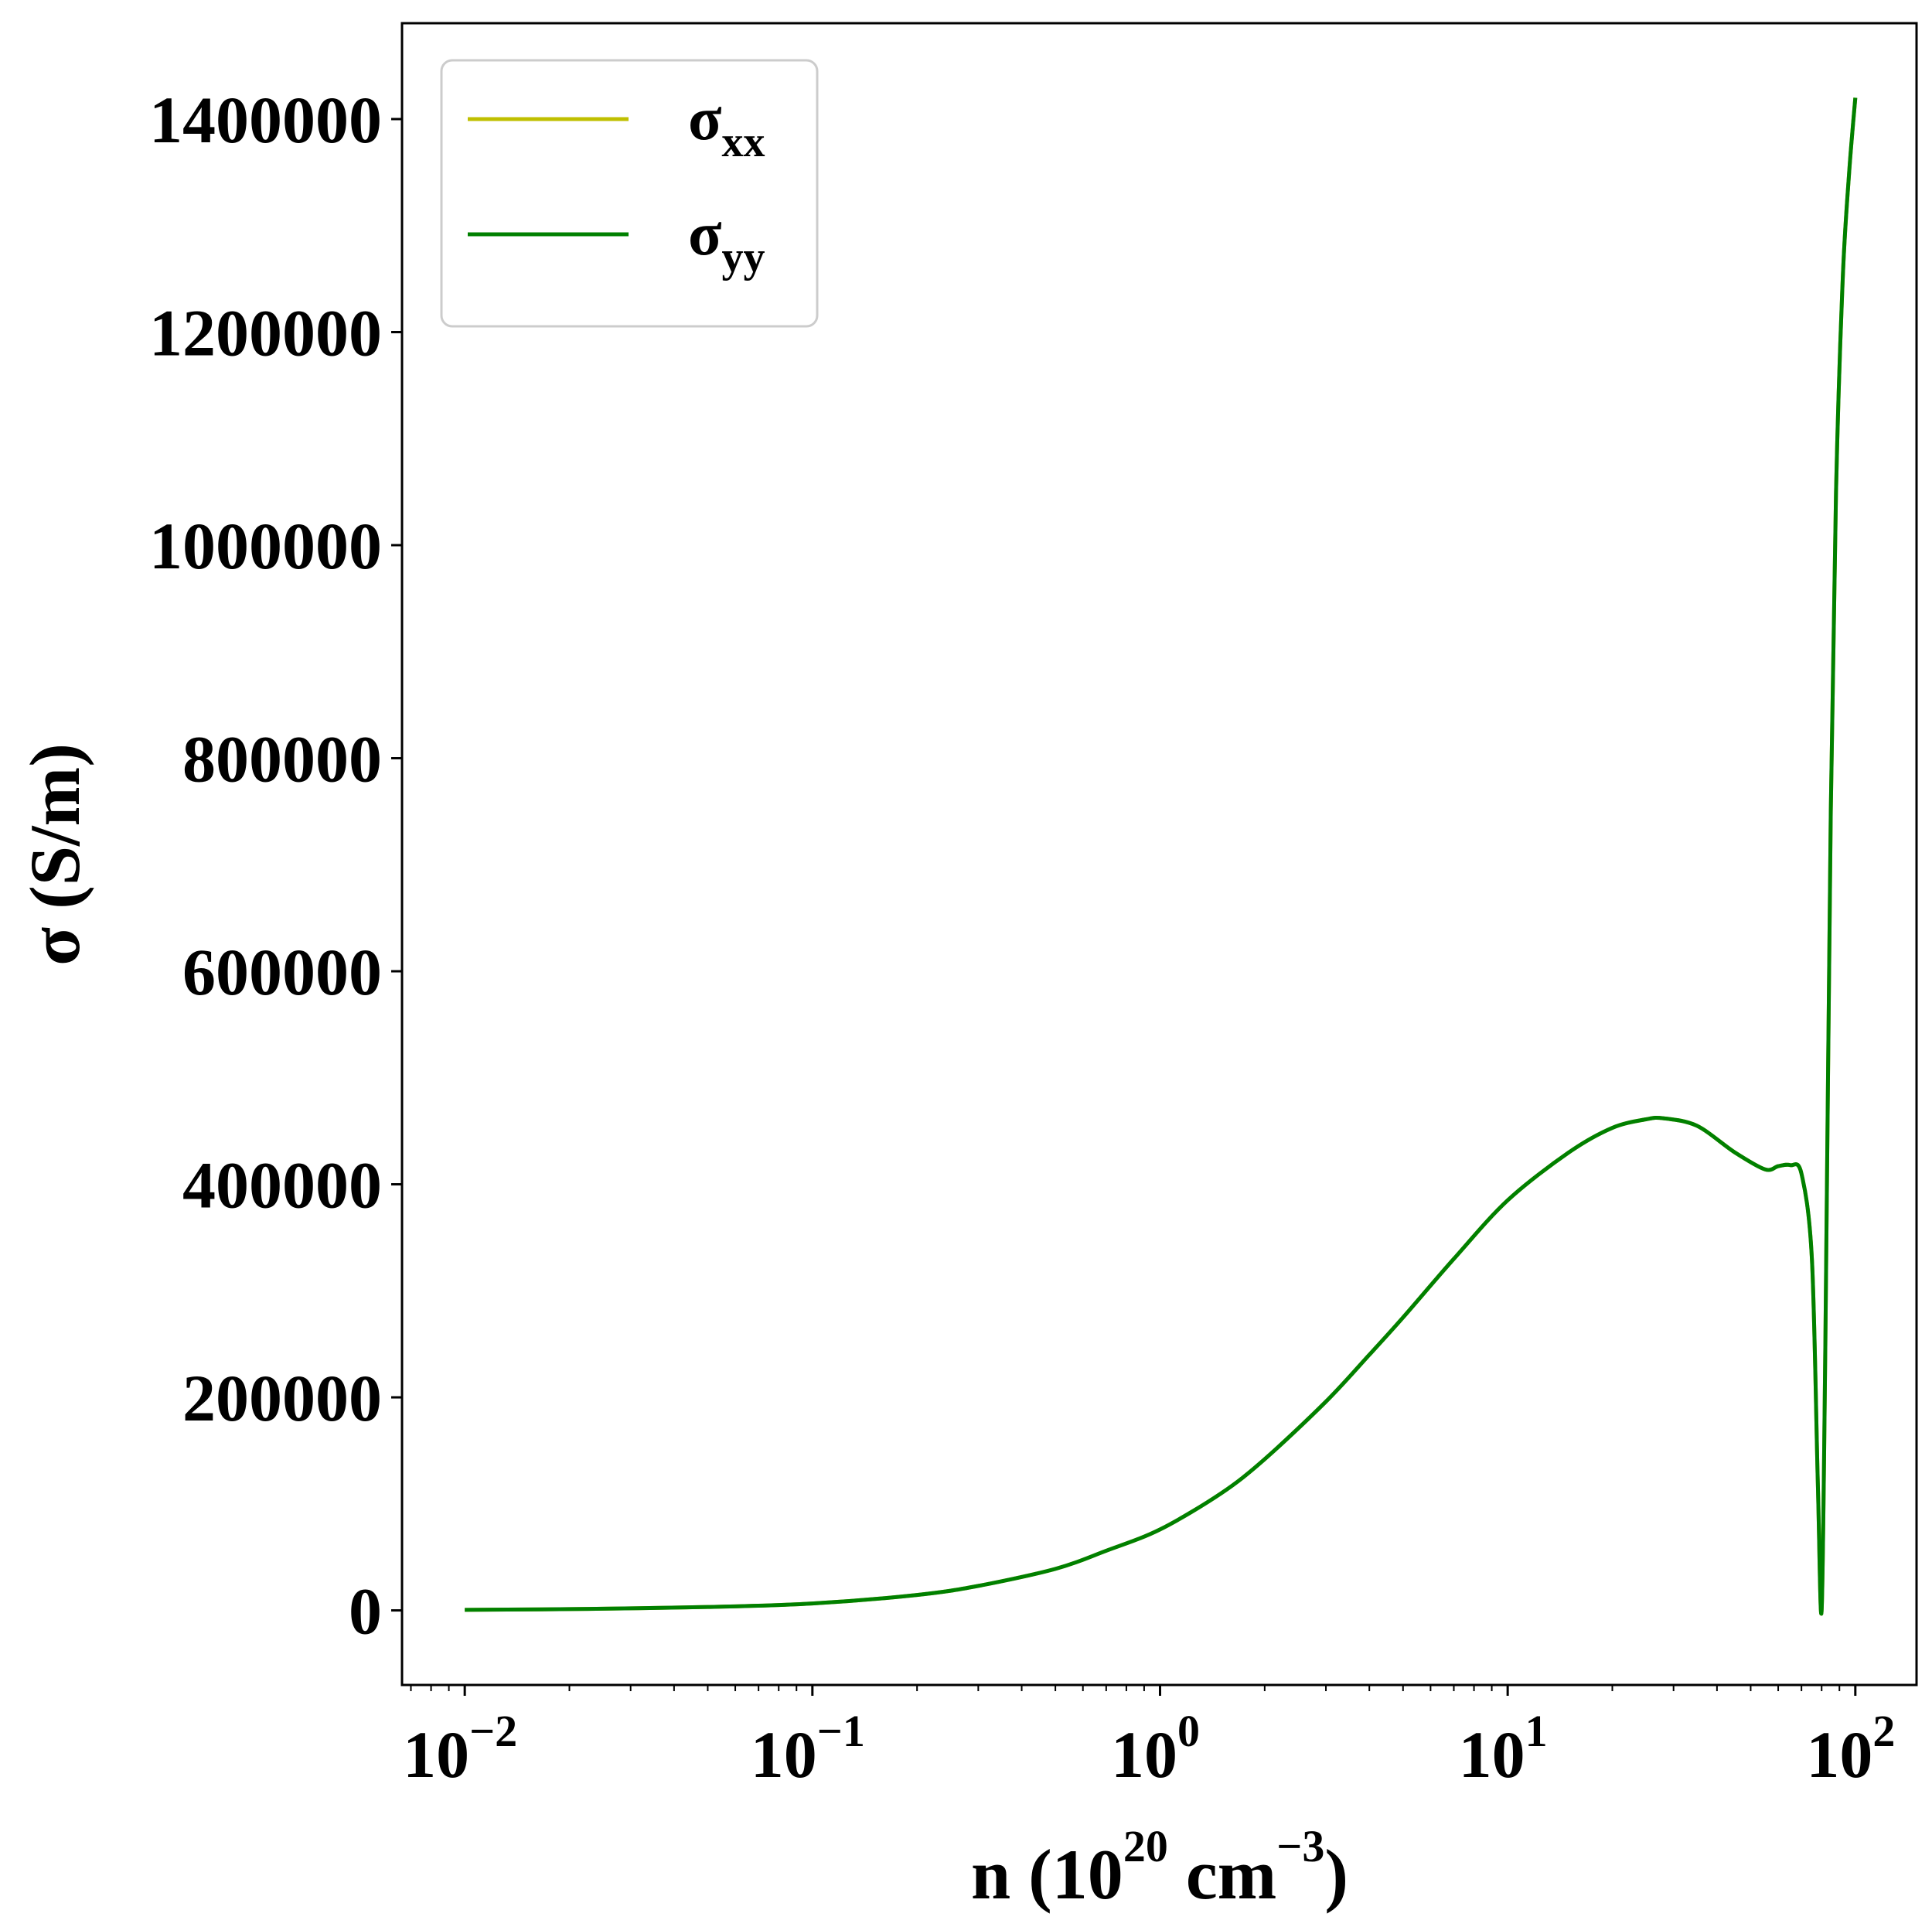  I want to click on x-tick-label: 10⁰, so click(1155, 1749).